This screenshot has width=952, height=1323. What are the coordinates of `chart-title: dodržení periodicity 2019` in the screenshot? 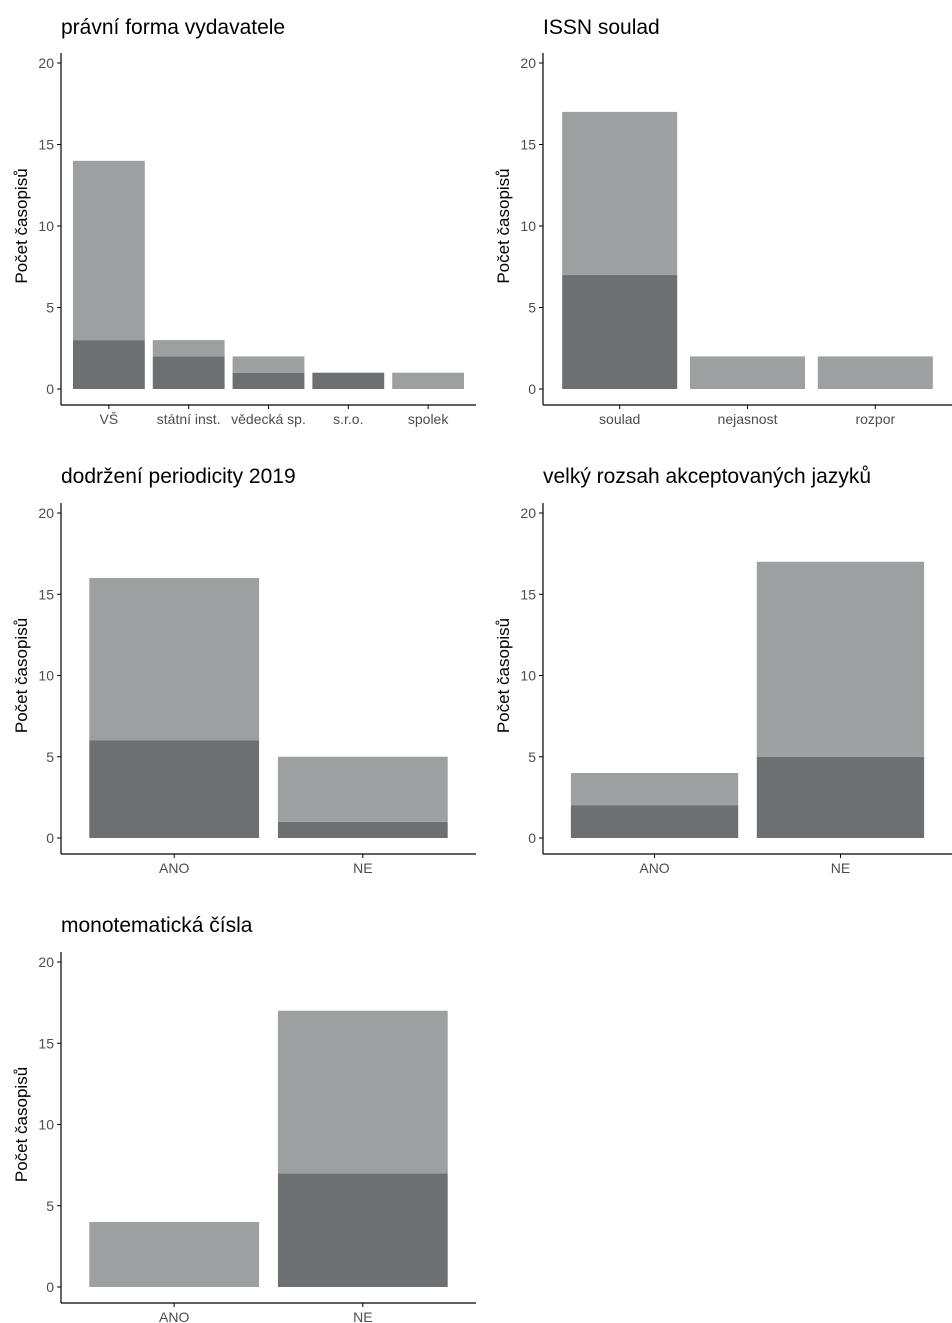 It's located at (178, 476).